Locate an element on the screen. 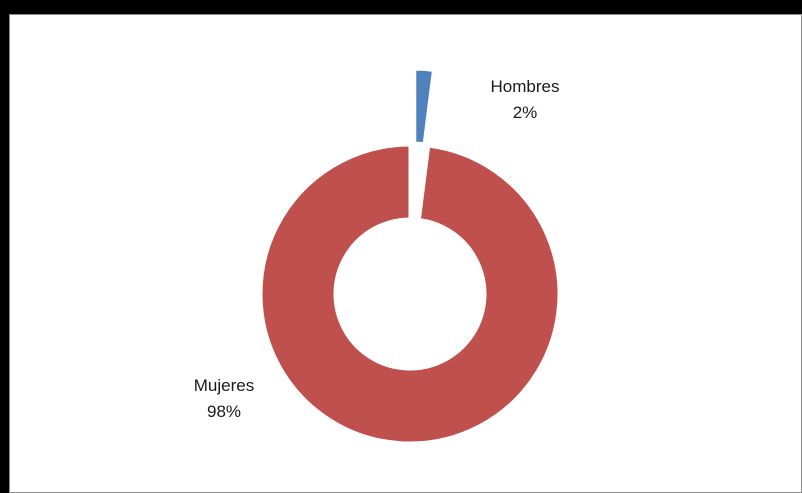 This screenshot has height=493, width=802. mujeres-label: Mujeres is located at coordinates (224, 385).